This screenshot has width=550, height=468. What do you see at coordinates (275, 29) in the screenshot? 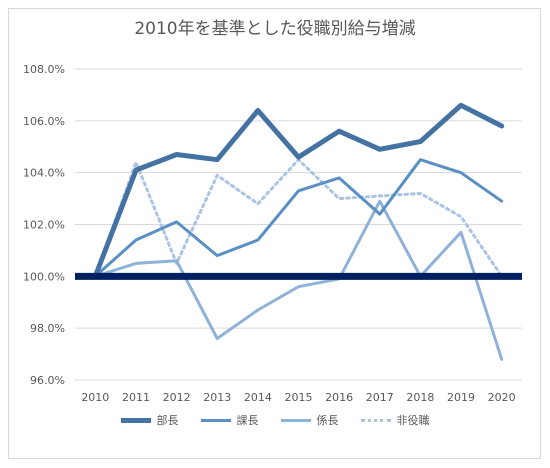
I see `chart-title: 2010年を基準とした役職別給与増減` at bounding box center [275, 29].